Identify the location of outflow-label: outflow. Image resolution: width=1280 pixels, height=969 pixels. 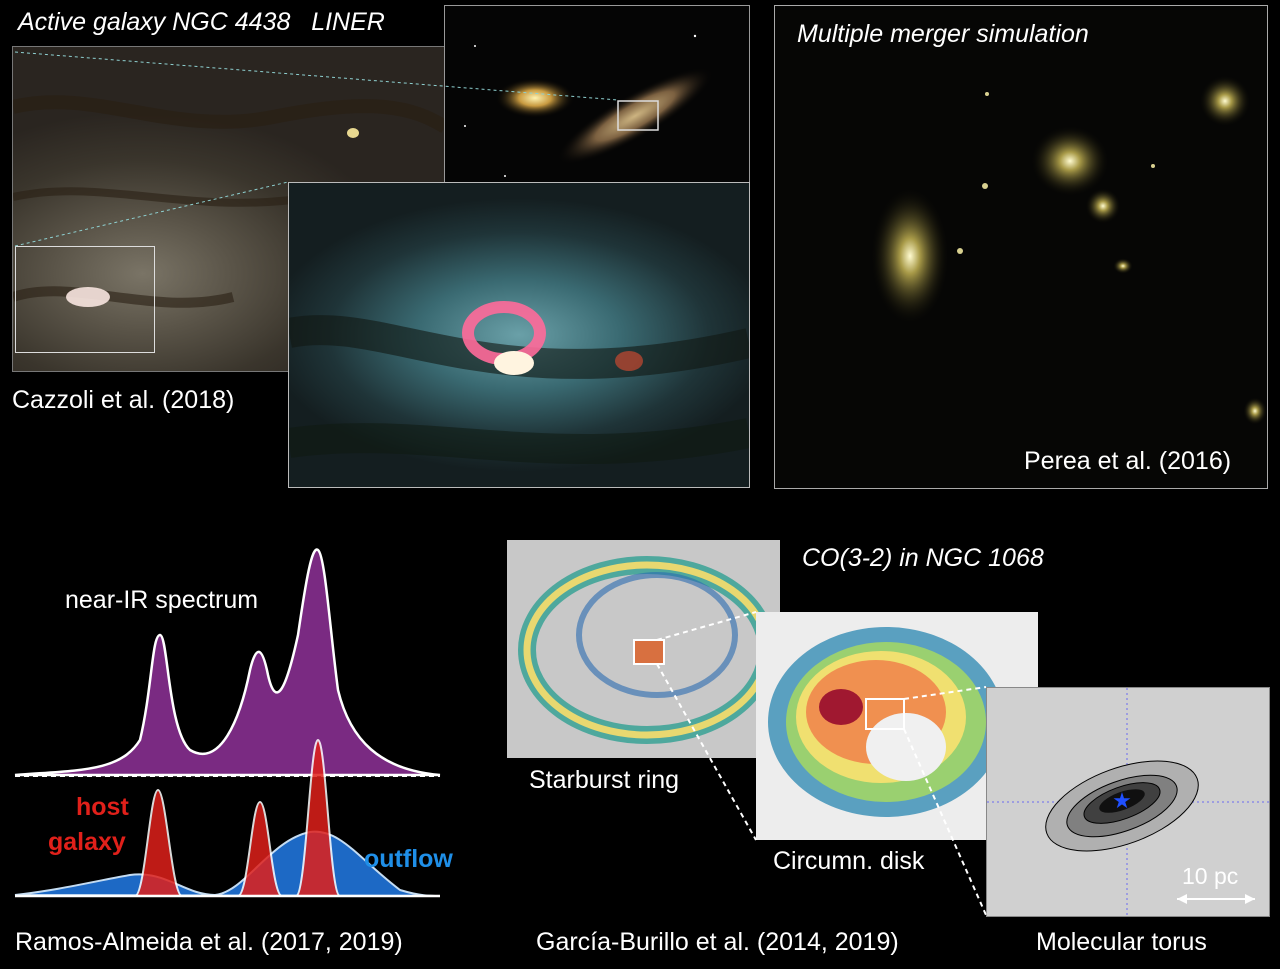
(408, 859).